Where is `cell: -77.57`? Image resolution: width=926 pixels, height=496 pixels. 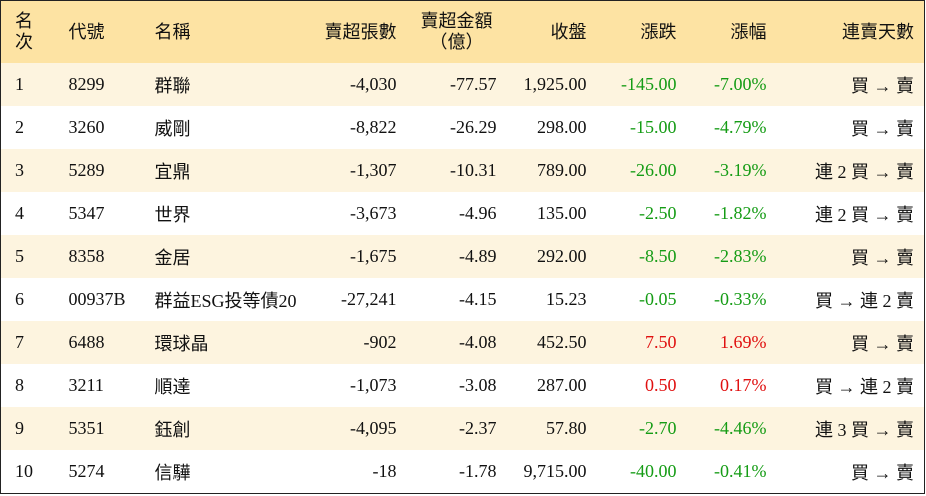
cell: -77.57 is located at coordinates (456, 84).